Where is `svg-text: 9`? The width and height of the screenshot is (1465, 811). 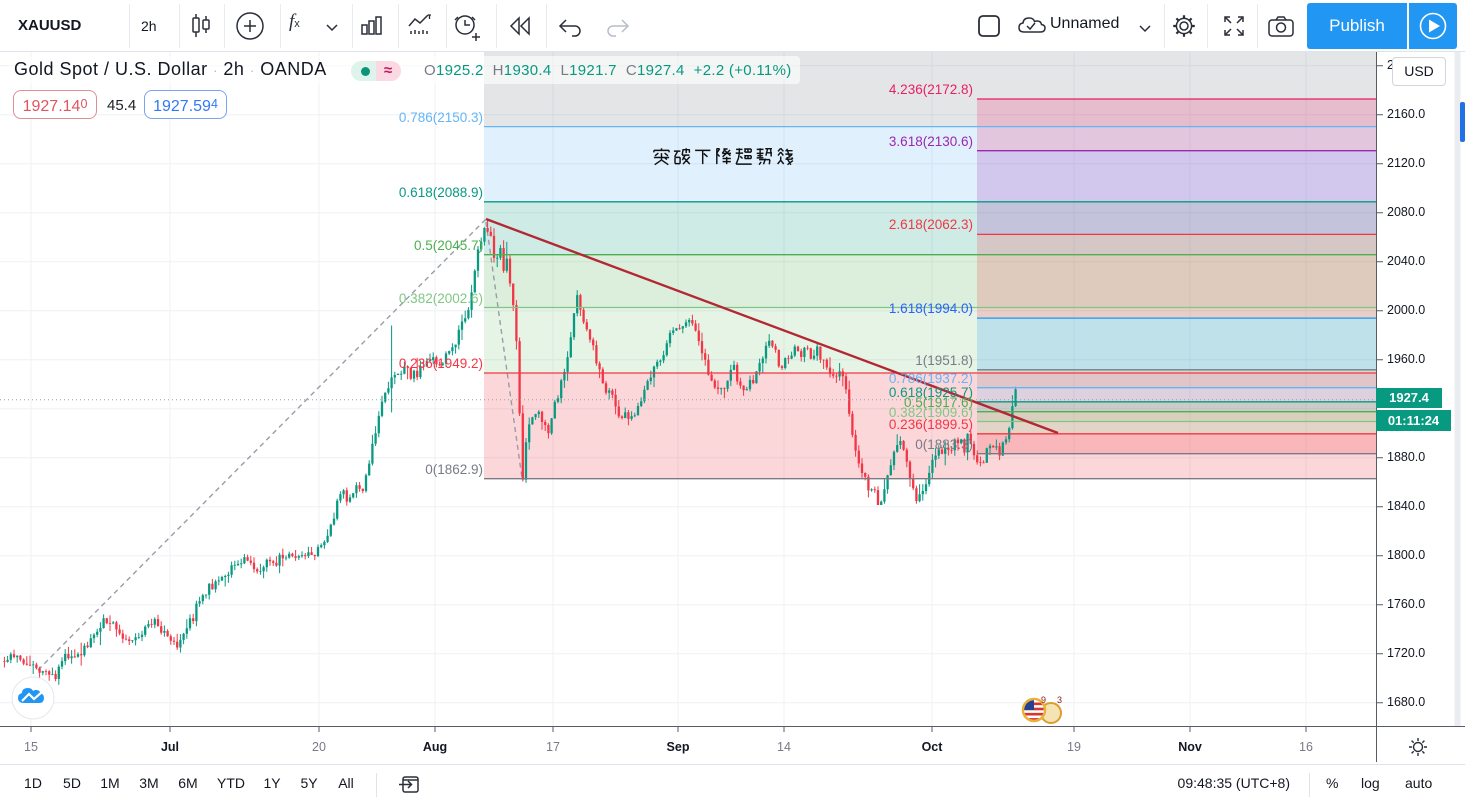
svg-text: 9 is located at coordinates (1043, 700).